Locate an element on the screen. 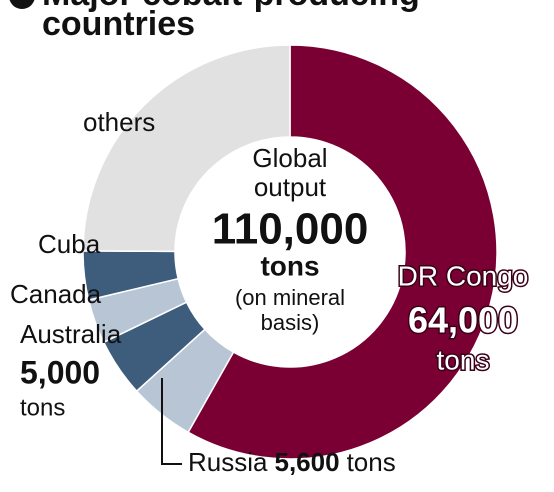 This screenshot has width=554, height=492. total-unit: tons is located at coordinates (289, 265).